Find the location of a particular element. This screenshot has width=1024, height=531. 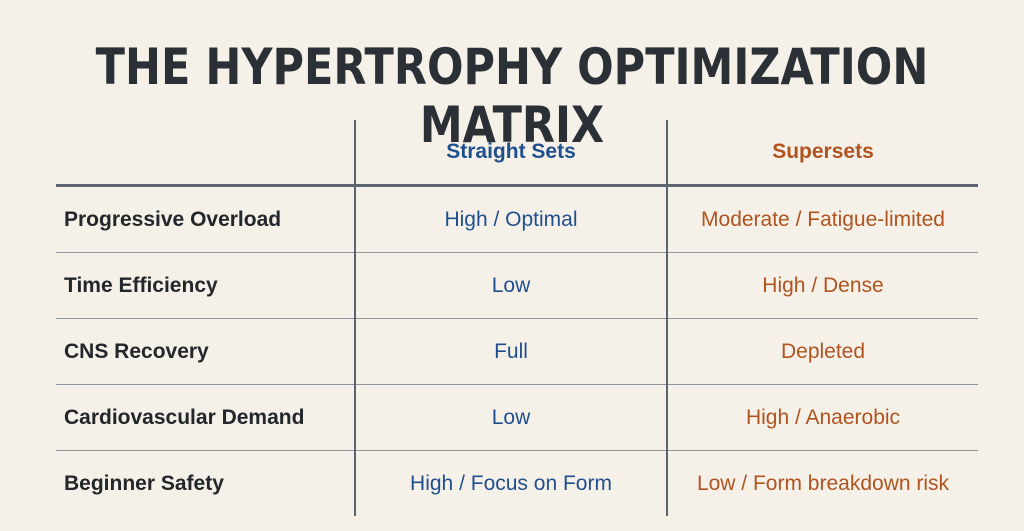

table-row: Cardiovascular Demand Low High / Anaerobic is located at coordinates (517, 417).